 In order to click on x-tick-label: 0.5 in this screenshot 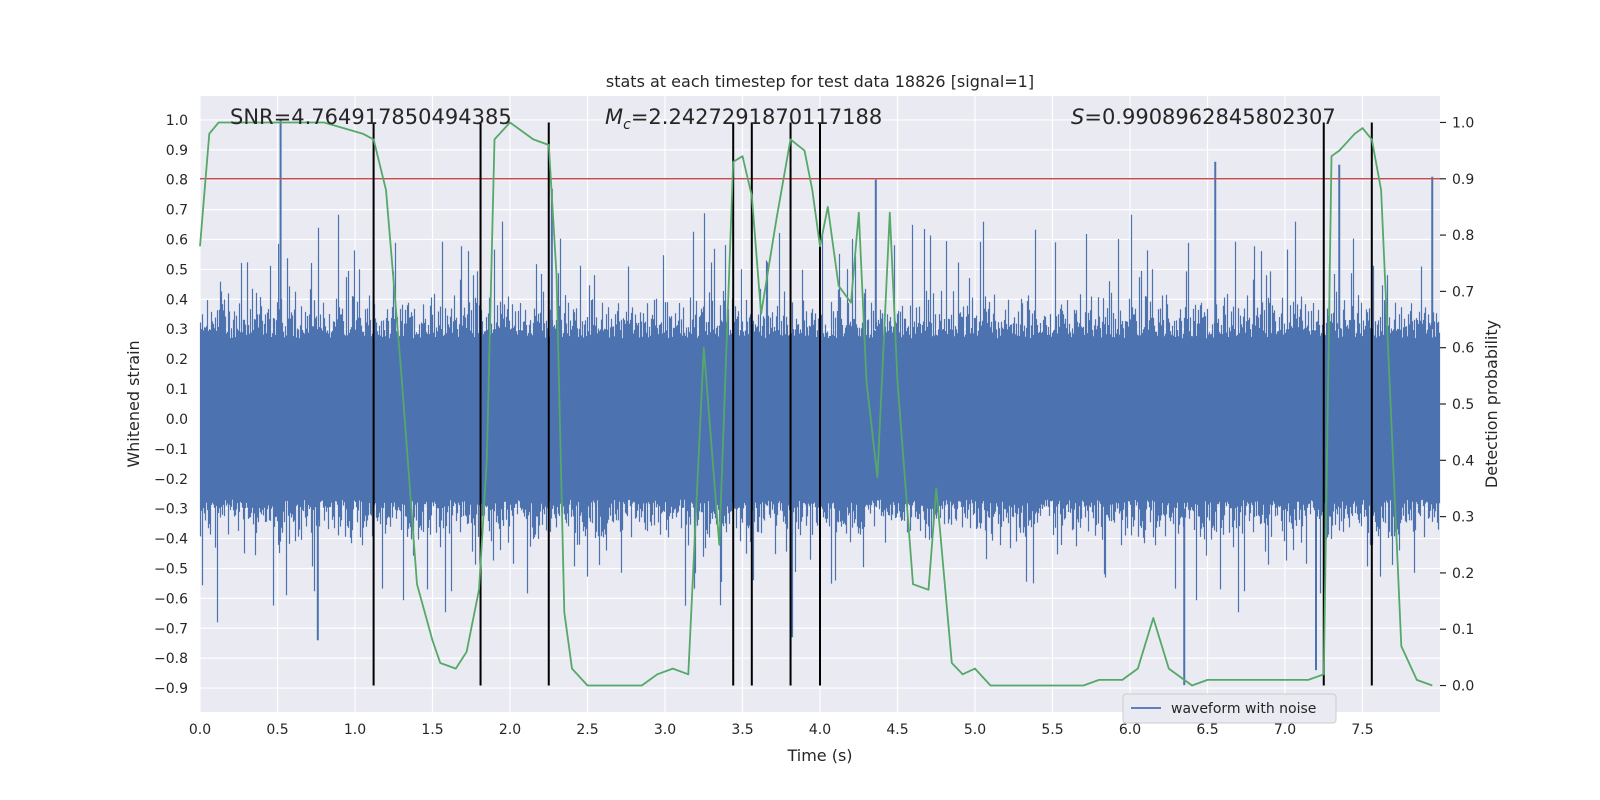, I will do `click(277, 730)`.